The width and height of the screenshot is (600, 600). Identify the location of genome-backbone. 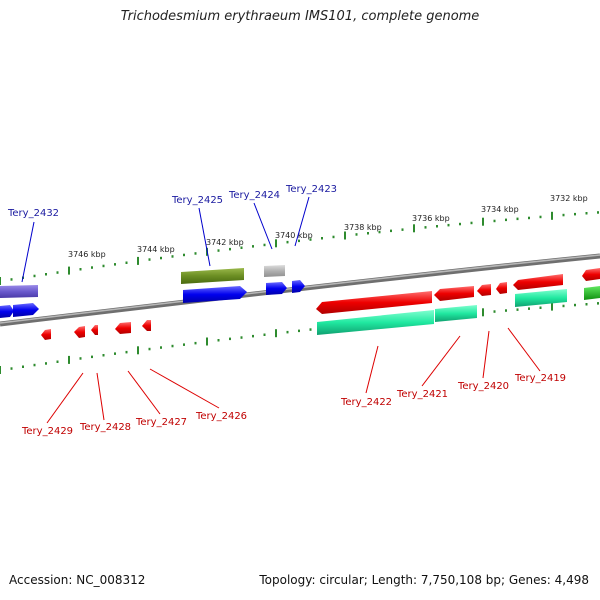
(300, 290).